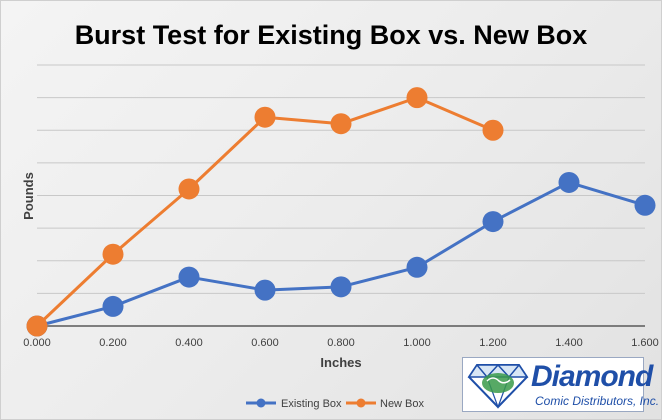 This screenshot has height=420, width=662. I want to click on x-tick-label: 0.600, so click(265, 343).